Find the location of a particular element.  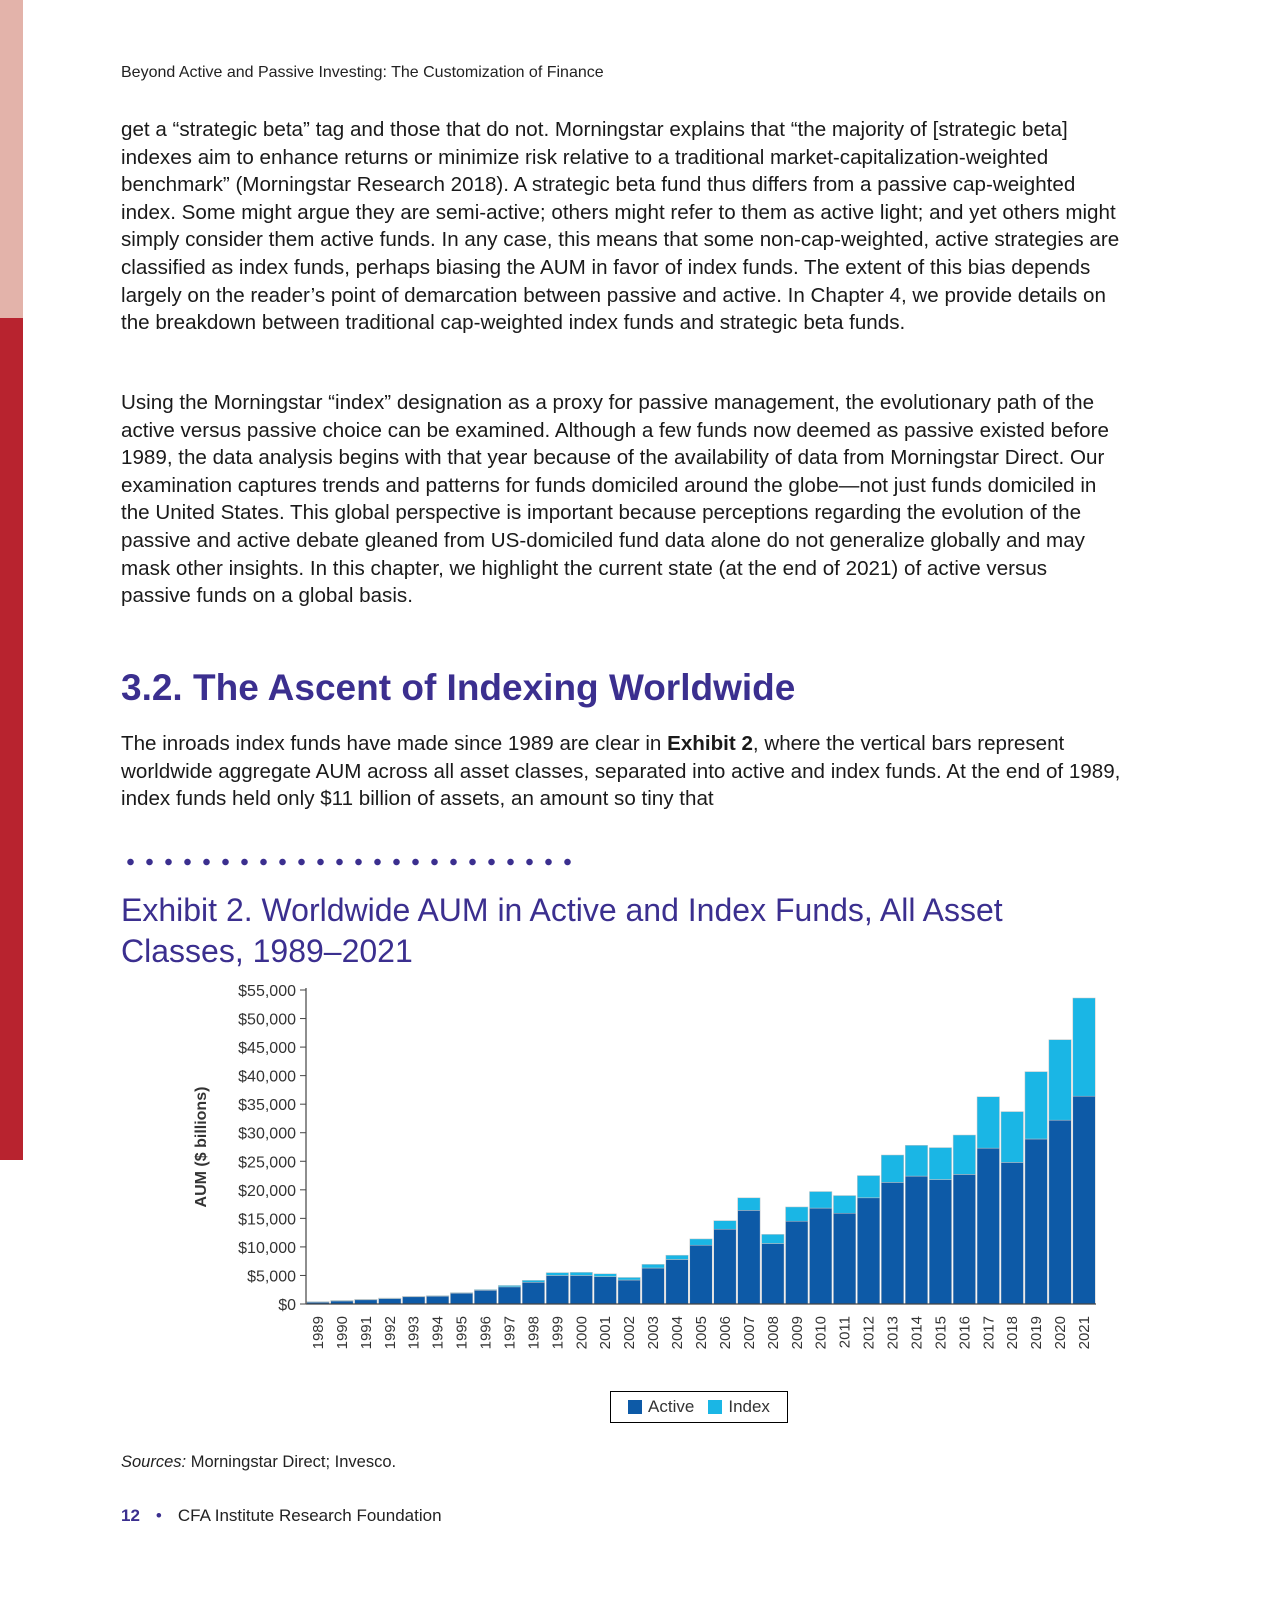

page-footer: 12 • CFA Institute Research Foundation is located at coordinates (281, 1516).